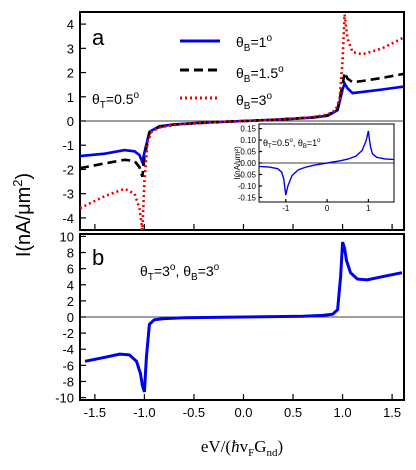 This screenshot has height=470, width=416. What do you see at coordinates (293, 412) in the screenshot?
I see `panel-b-x-tick-label: 0.5` at bounding box center [293, 412].